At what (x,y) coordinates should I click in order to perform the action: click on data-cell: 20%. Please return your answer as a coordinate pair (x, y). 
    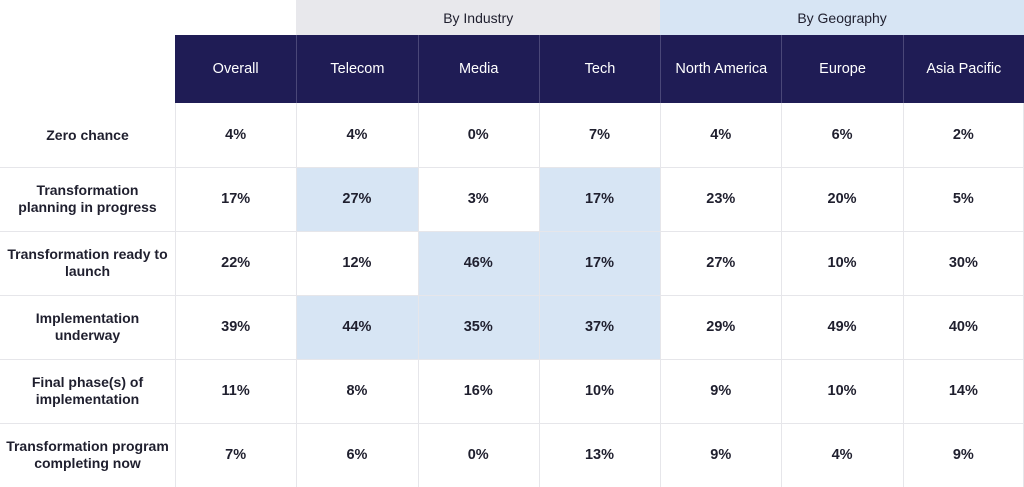
    Looking at the image, I should click on (842, 199).